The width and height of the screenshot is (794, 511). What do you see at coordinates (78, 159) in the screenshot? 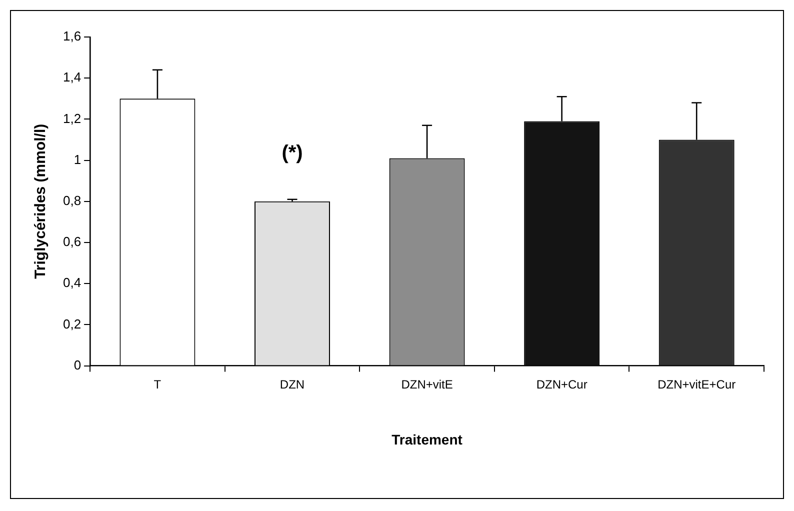
I see `y-tick-label: 1` at bounding box center [78, 159].